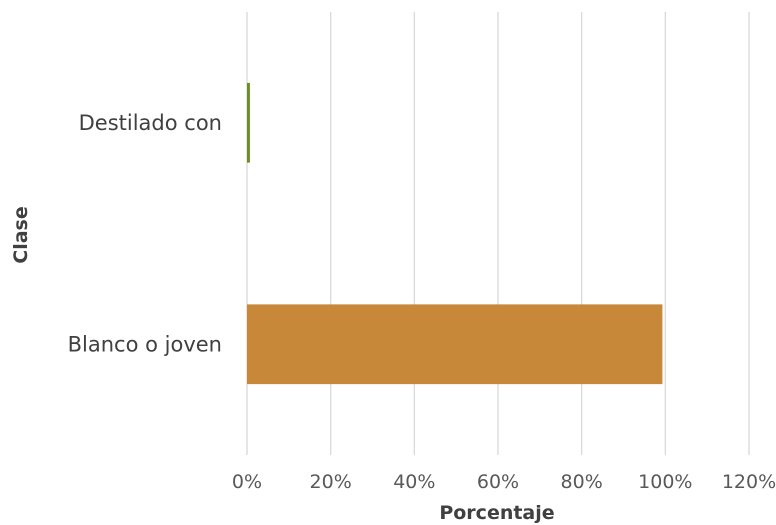 The width and height of the screenshot is (776, 525). What do you see at coordinates (145, 234) in the screenshot?
I see `category-labels: Destilado con Blanco o joven` at bounding box center [145, 234].